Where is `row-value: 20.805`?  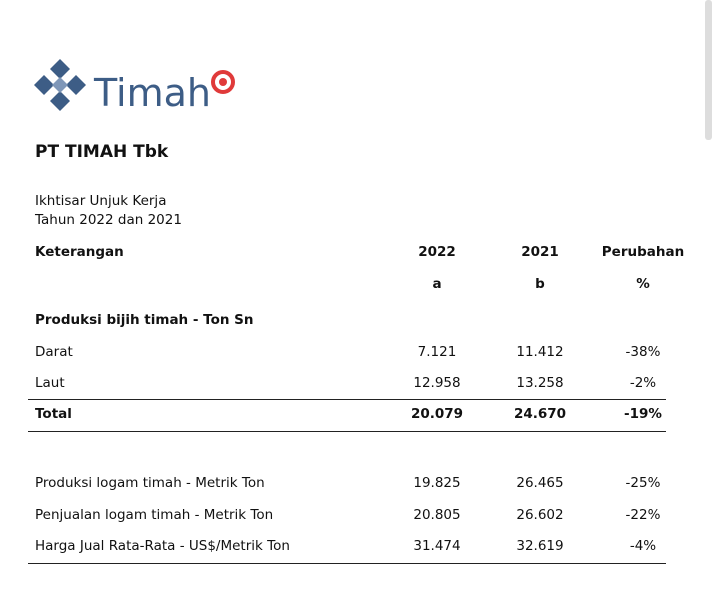 row-value: 20.805 is located at coordinates (437, 514).